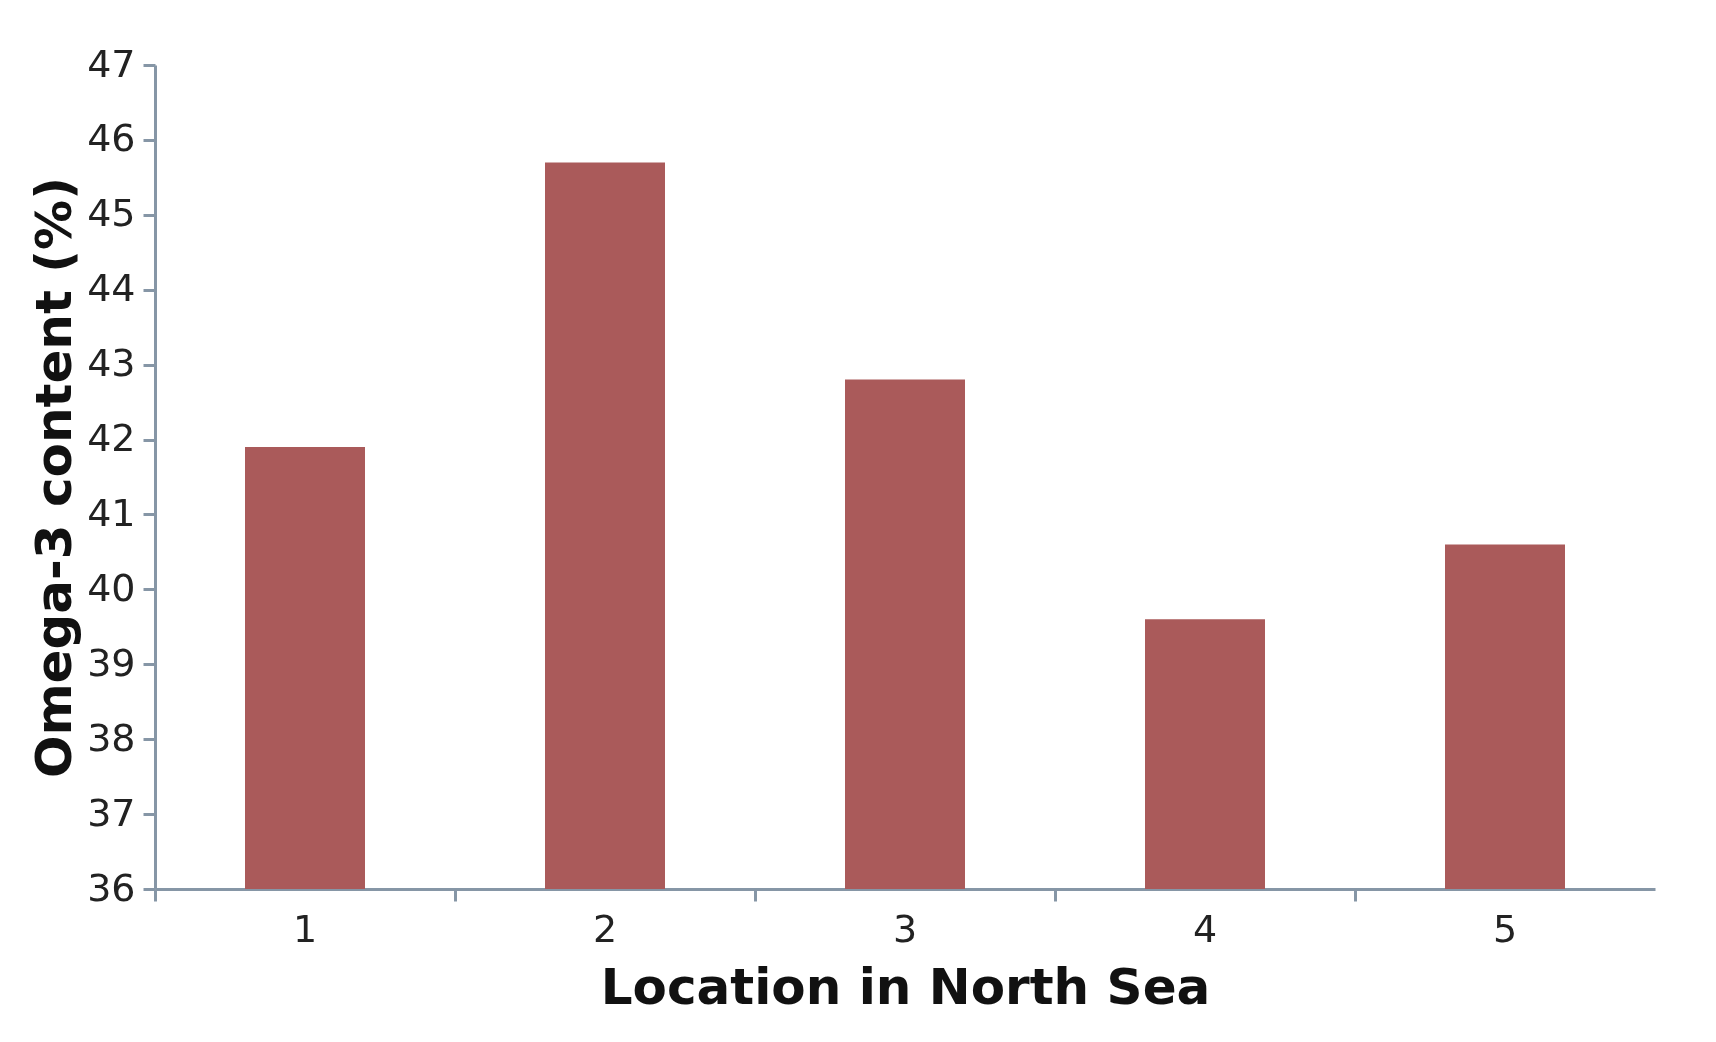  I want to click on x-tick-label: 2, so click(605, 928).